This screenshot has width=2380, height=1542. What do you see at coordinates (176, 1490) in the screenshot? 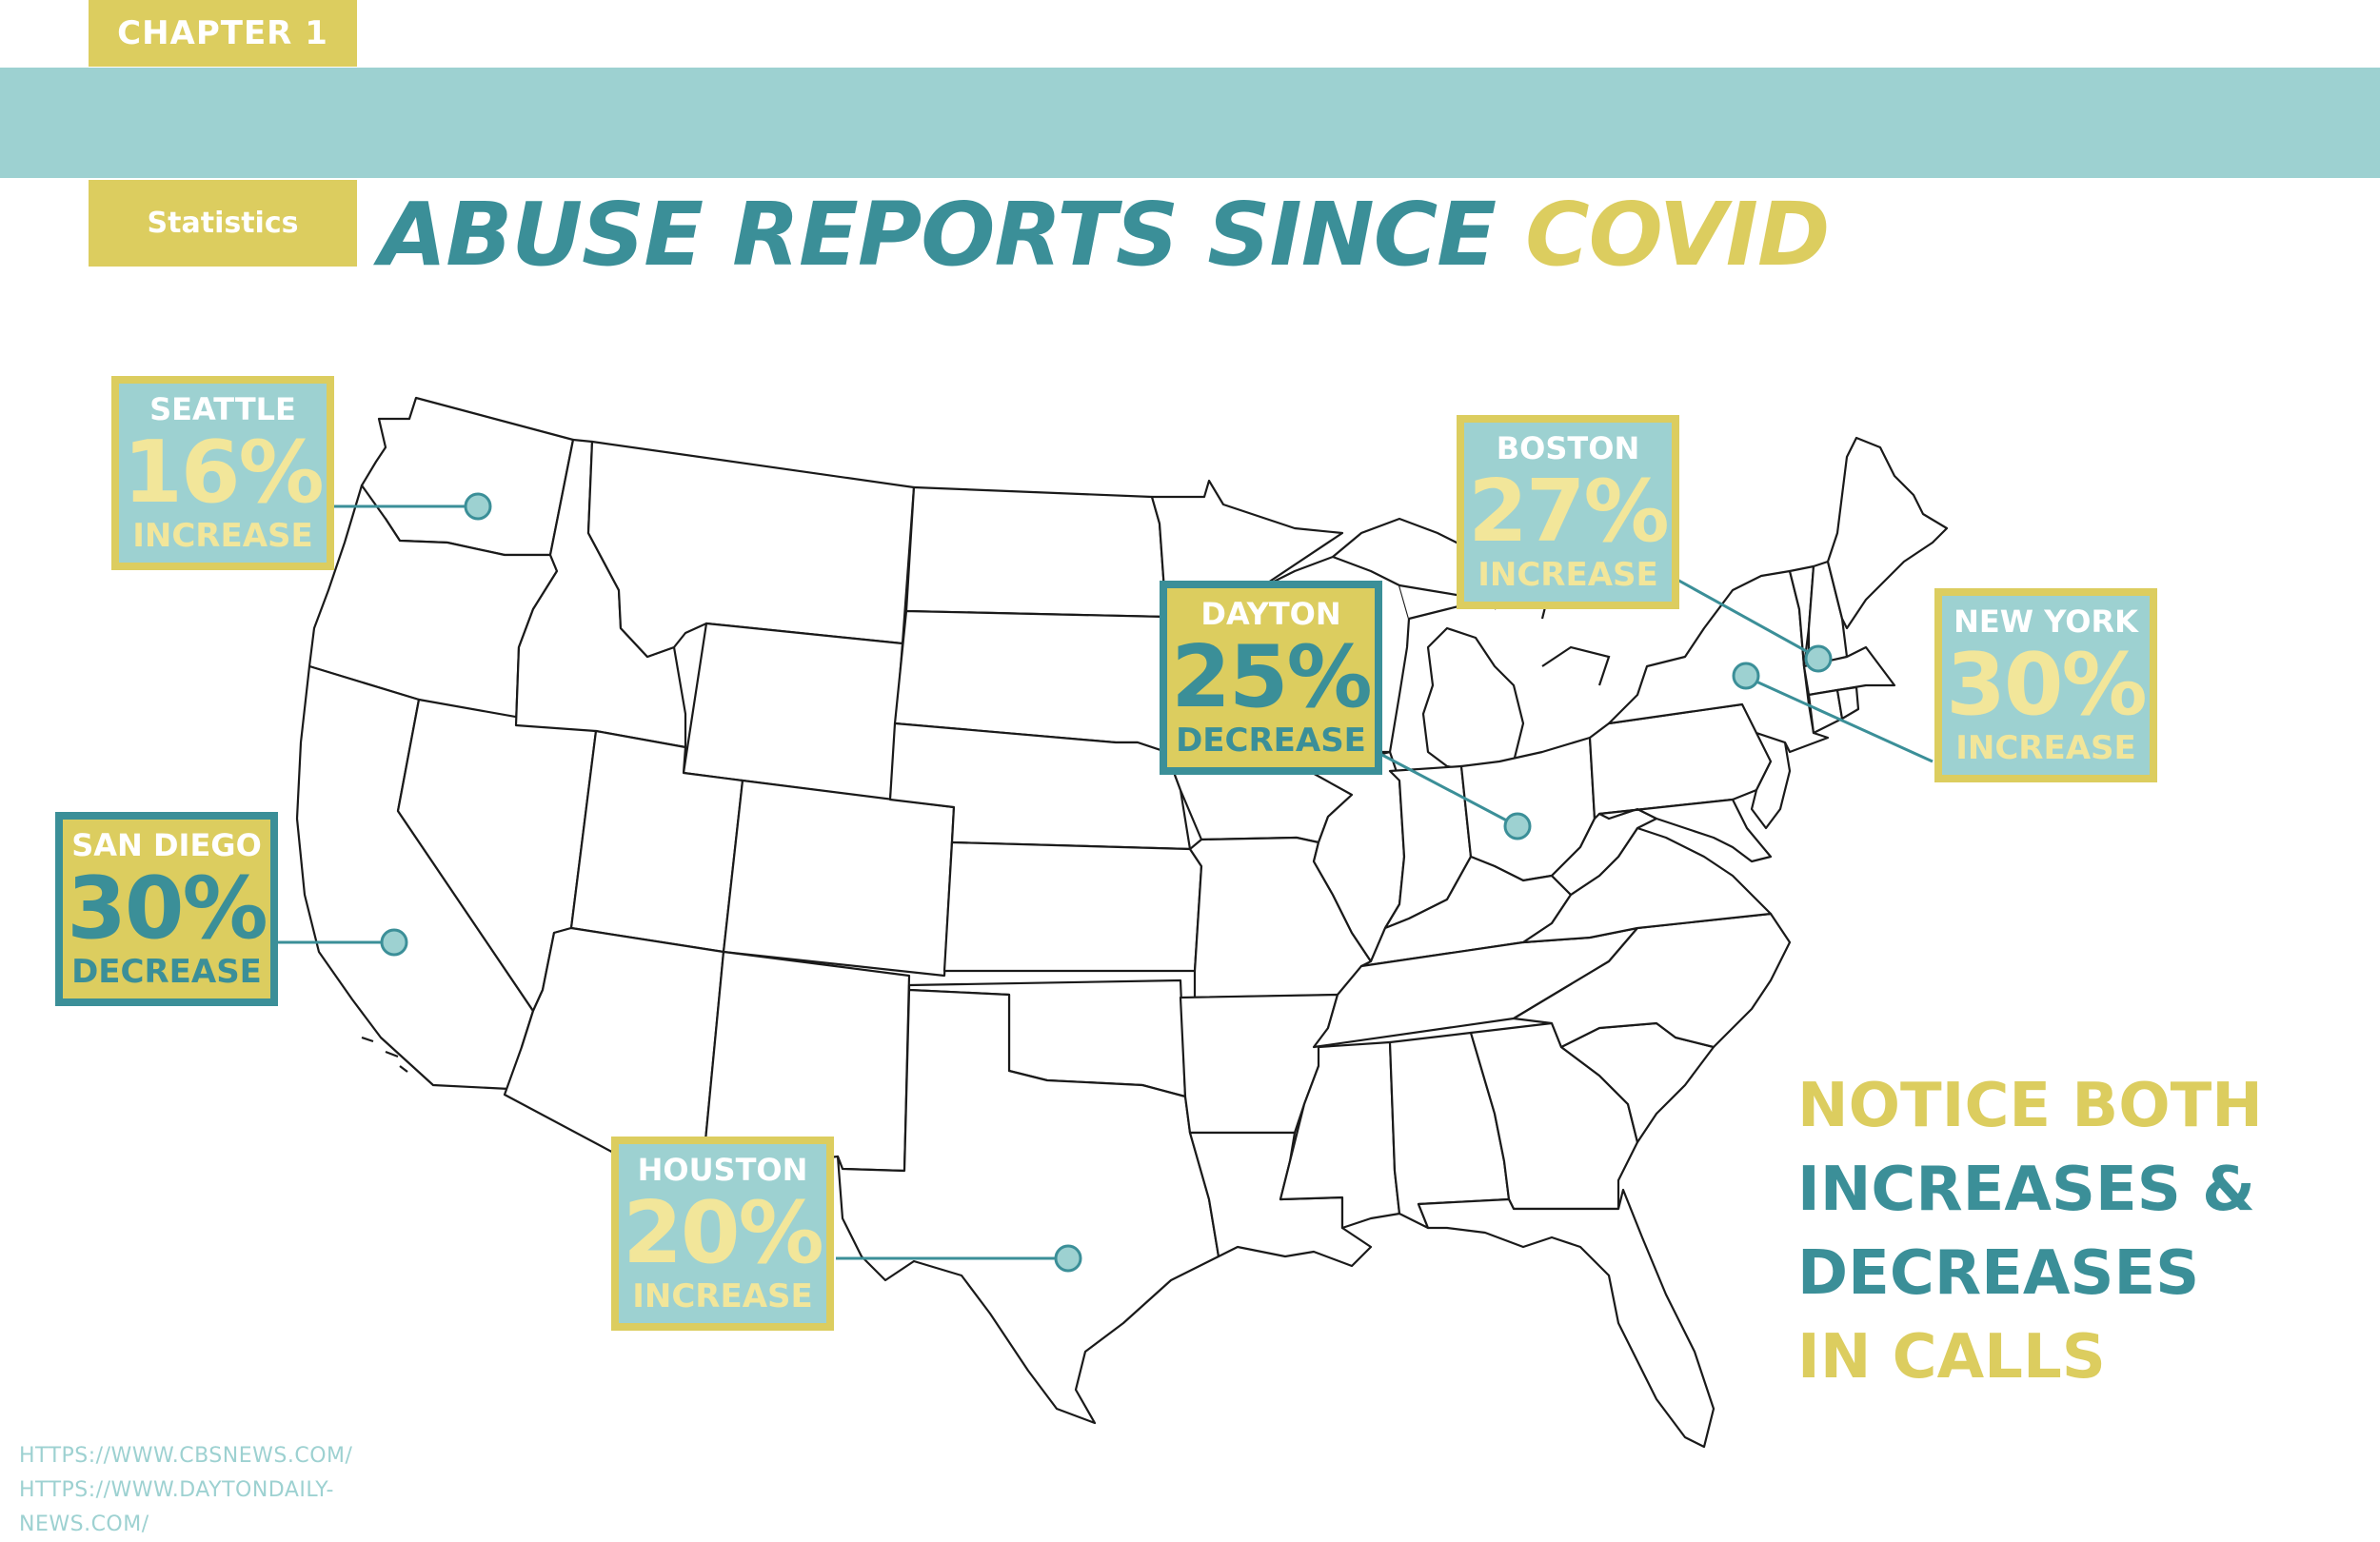
I see `source-line-2: HTTPS://WWW.DAYTONDAILY-` at bounding box center [176, 1490].